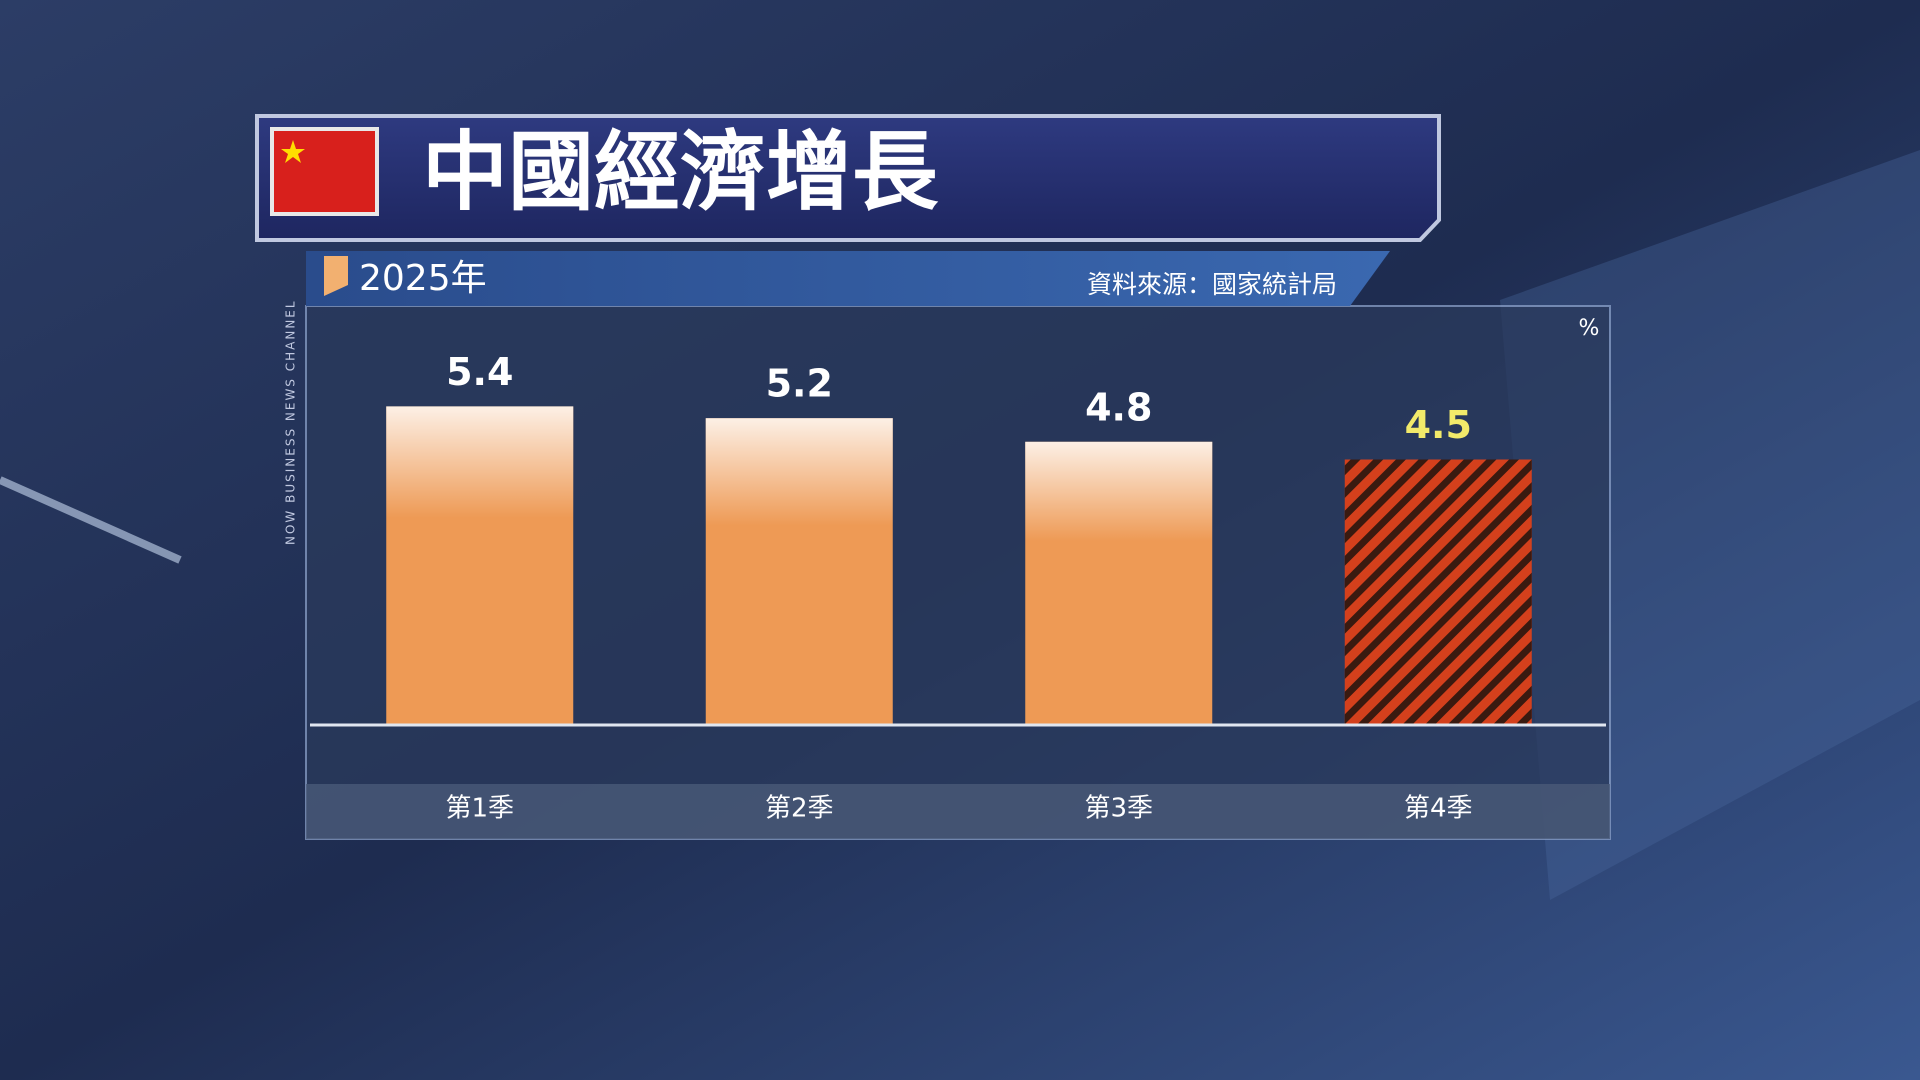 The width and height of the screenshot is (1920, 1080). I want to click on subtitle-marker, so click(336, 276).